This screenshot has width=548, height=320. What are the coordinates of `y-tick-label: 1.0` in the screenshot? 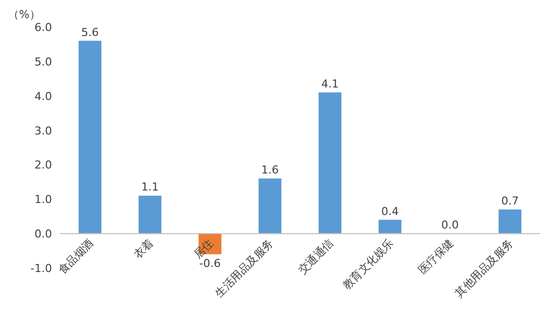 It's located at (43, 199).